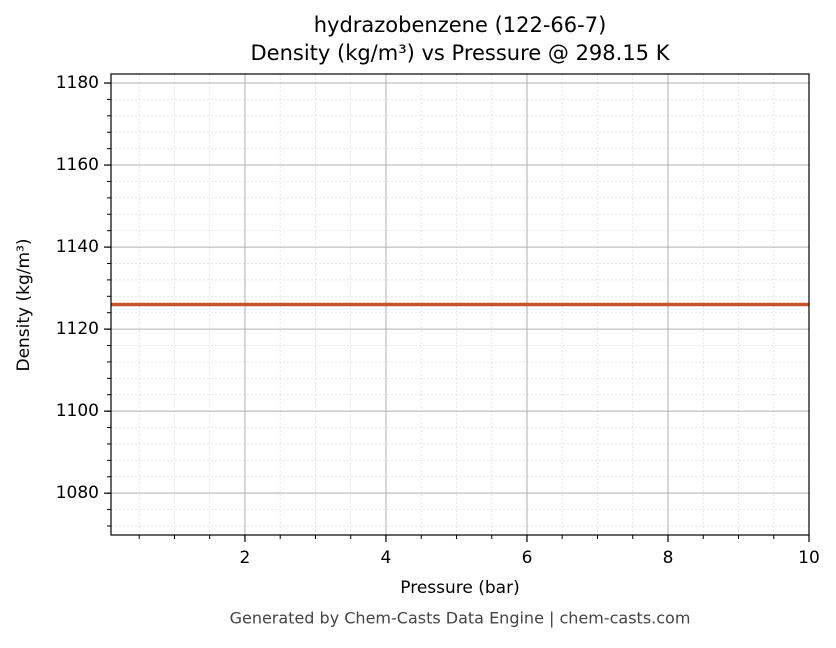 This screenshot has width=836, height=648. I want to click on y-tick-label: 1160, so click(77, 165).